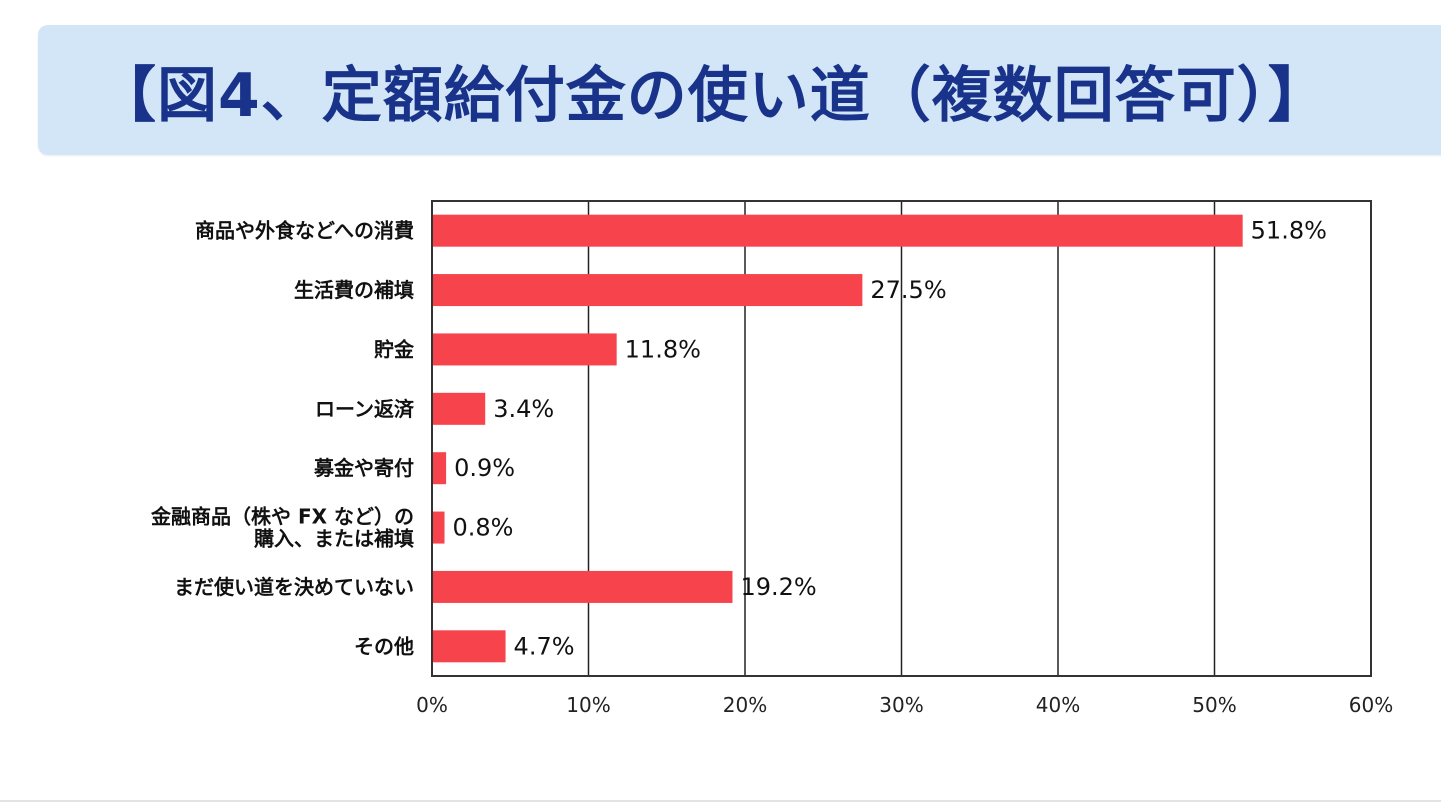 Image resolution: width=1441 pixels, height=811 pixels. What do you see at coordinates (720, 801) in the screenshot?
I see `bottom-divider` at bounding box center [720, 801].